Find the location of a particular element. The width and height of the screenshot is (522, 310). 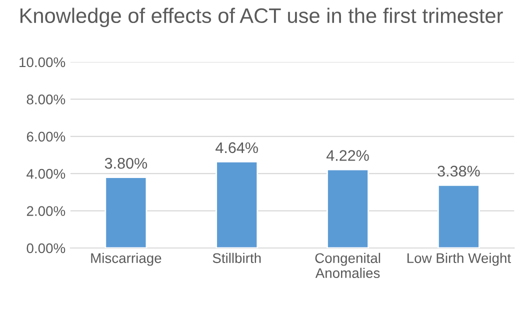

y-tick-label: 10.00% is located at coordinates (43, 62).